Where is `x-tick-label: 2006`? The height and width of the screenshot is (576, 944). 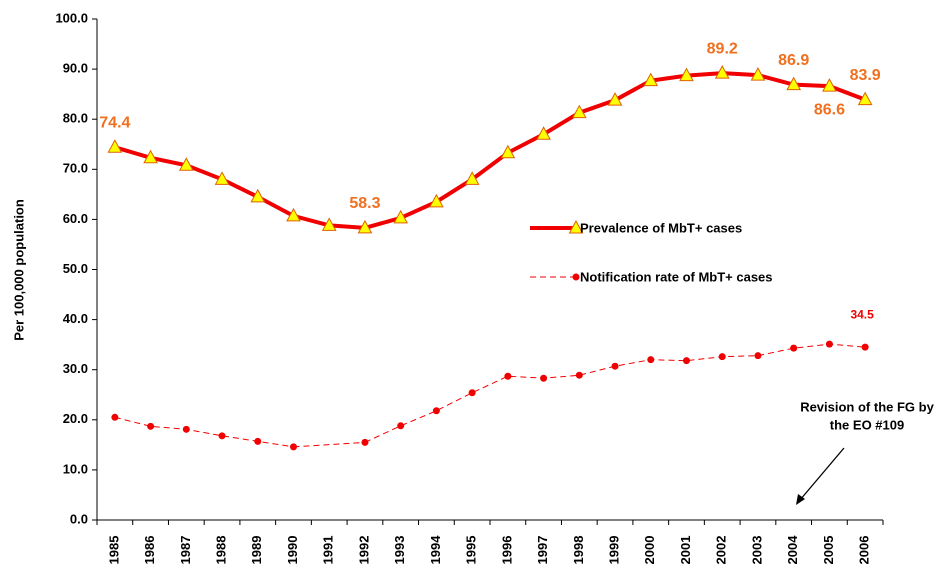 x-tick-label: 2006 is located at coordinates (864, 550).